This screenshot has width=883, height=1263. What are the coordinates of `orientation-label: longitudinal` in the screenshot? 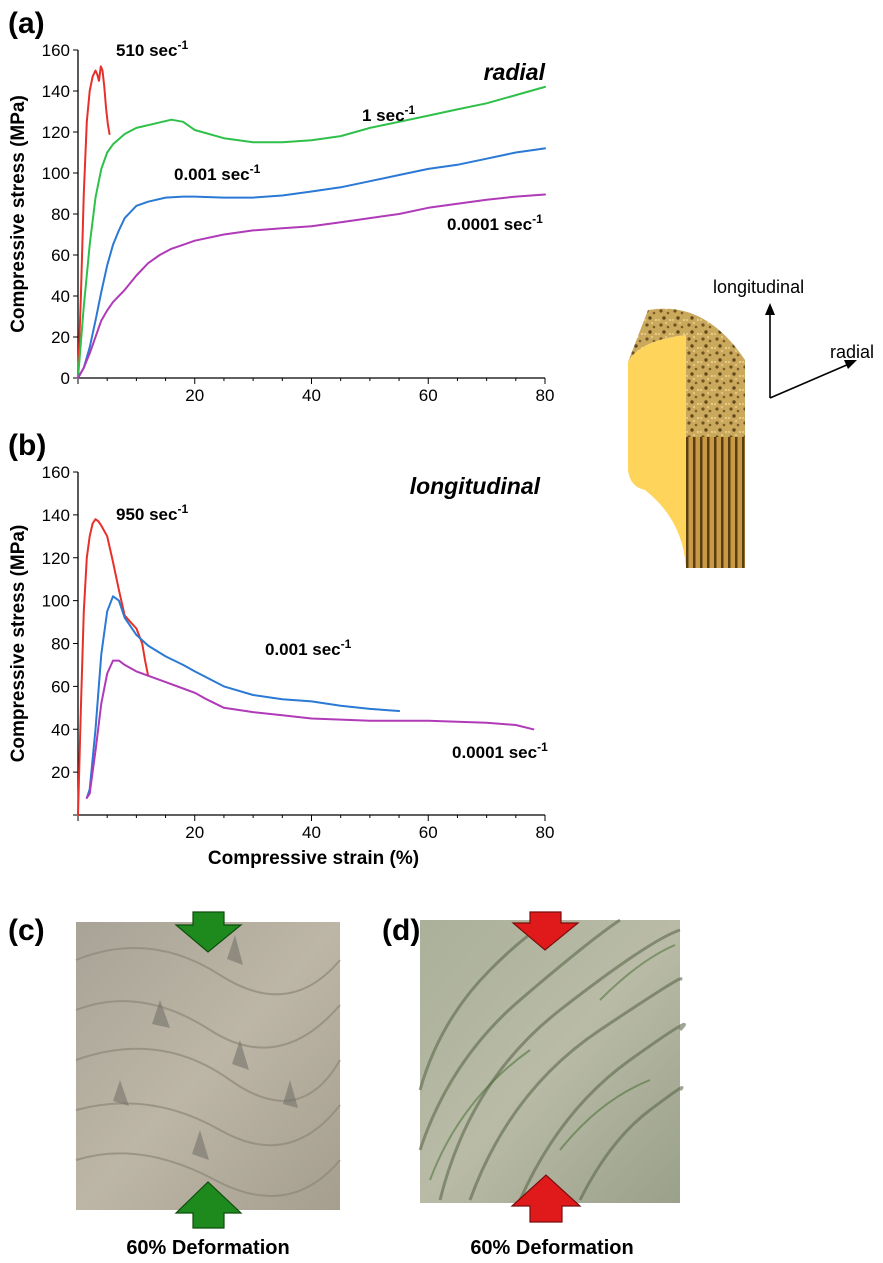 It's located at (475, 486).